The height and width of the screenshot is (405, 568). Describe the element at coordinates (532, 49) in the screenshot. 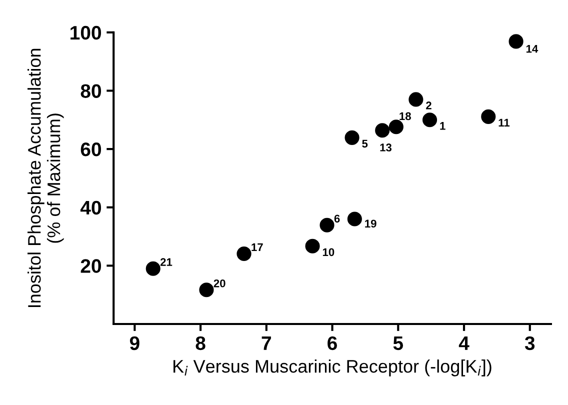

I see `annotation: 14` at that location.